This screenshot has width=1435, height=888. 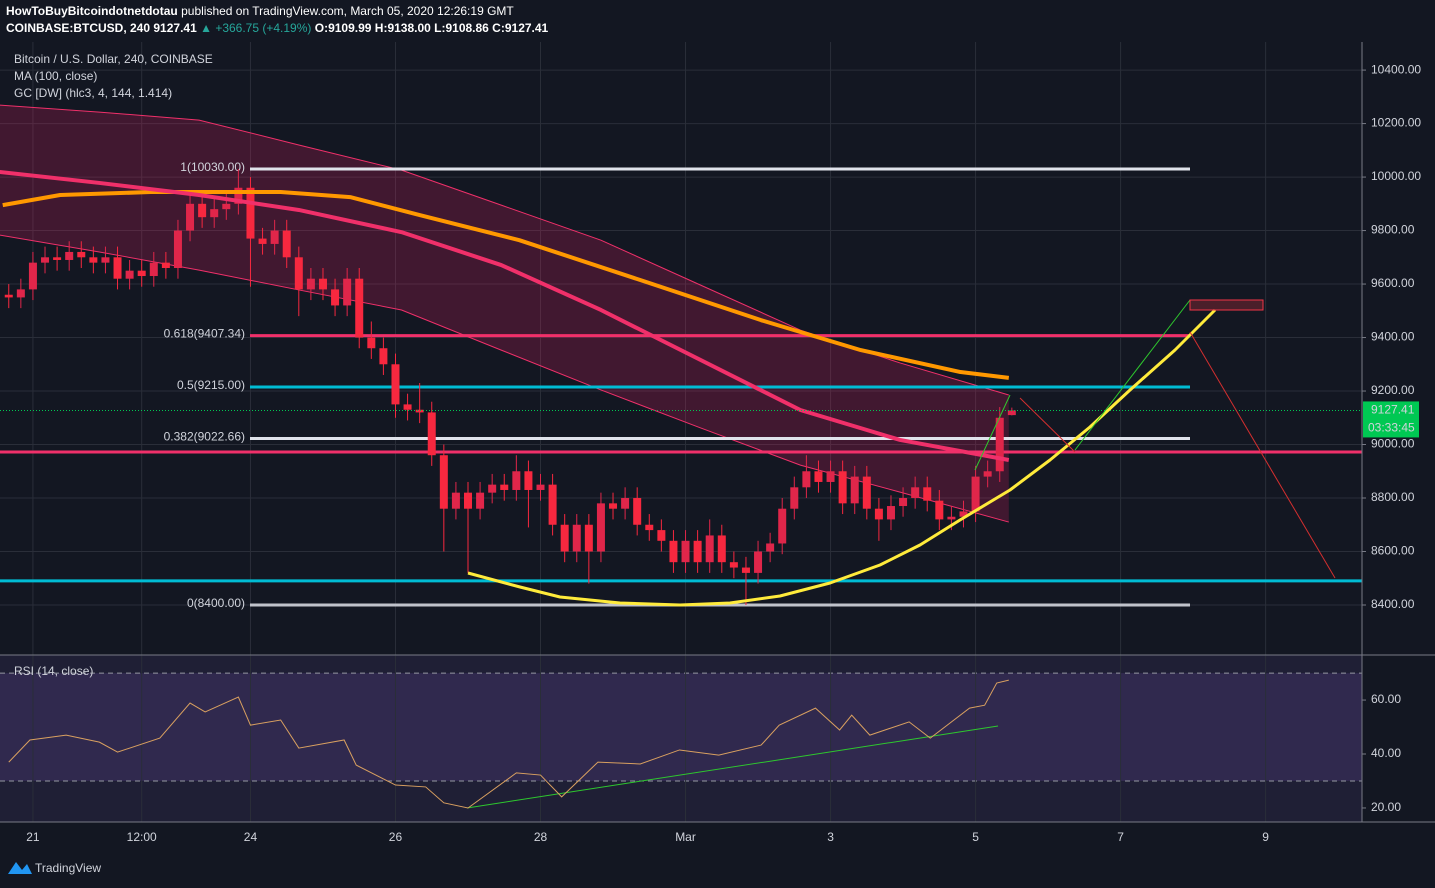 I want to click on y-tick-label: 8400.00, so click(x=1393, y=604).